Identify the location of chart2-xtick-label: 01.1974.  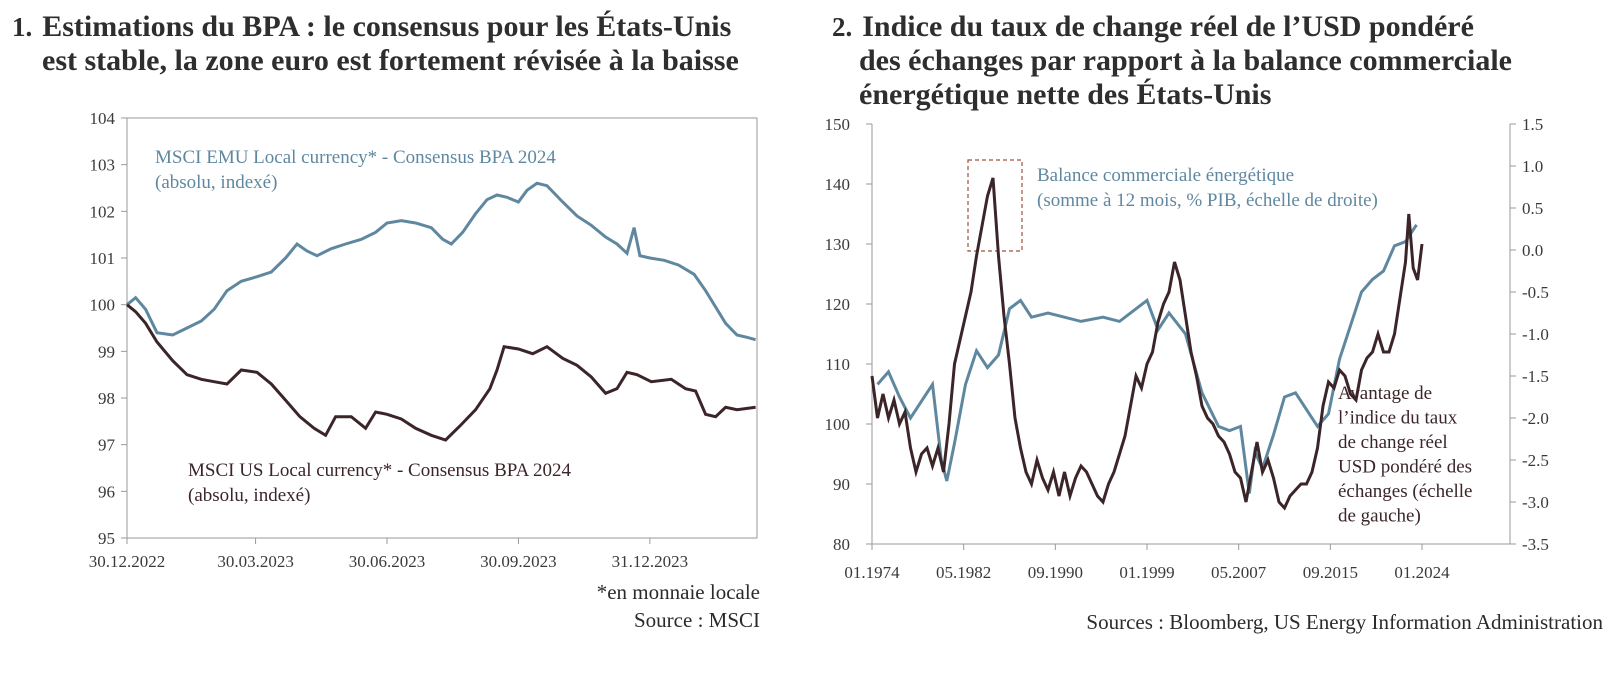
(872, 572).